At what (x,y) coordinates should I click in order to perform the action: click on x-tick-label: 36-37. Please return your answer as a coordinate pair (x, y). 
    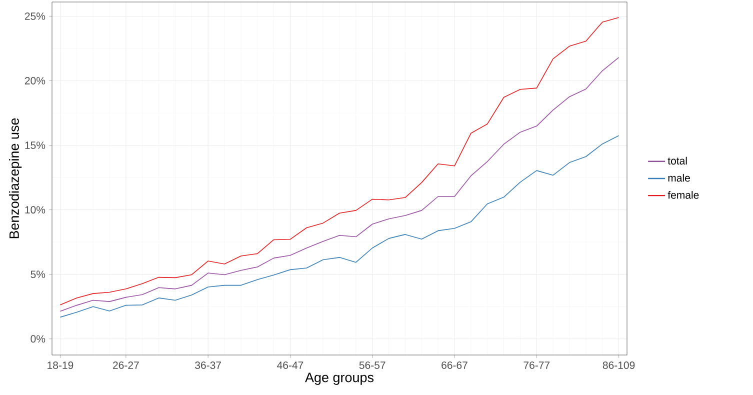
    Looking at the image, I should click on (208, 365).